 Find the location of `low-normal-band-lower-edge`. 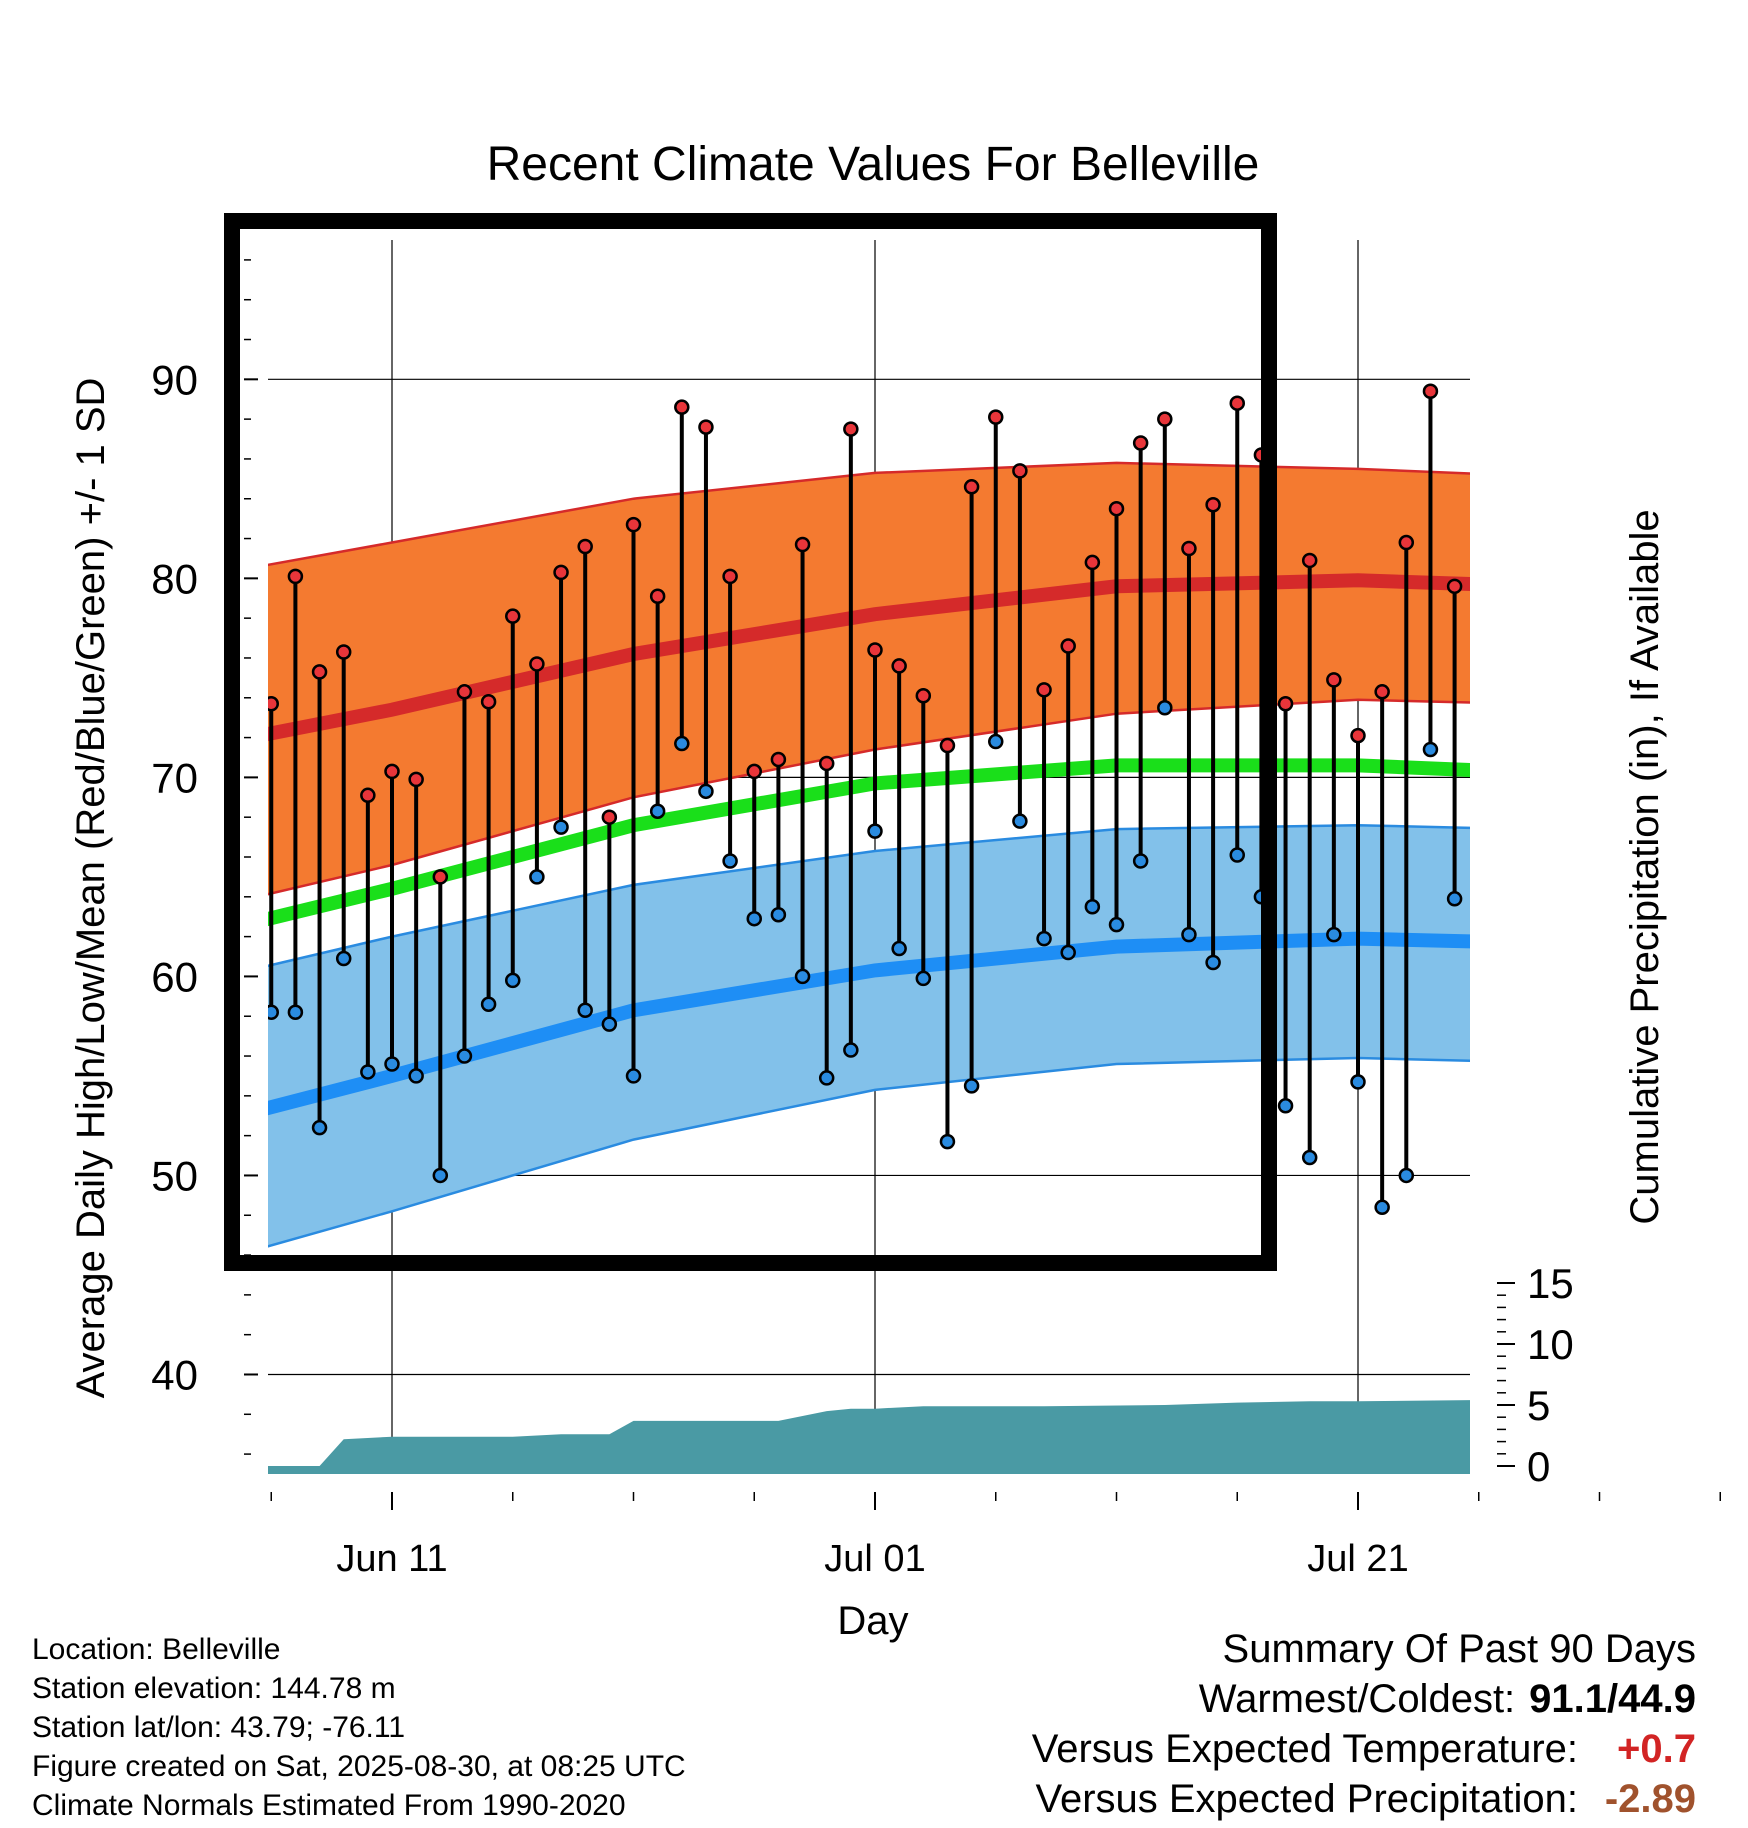

low-normal-band-lower-edge is located at coordinates (869, 1152).